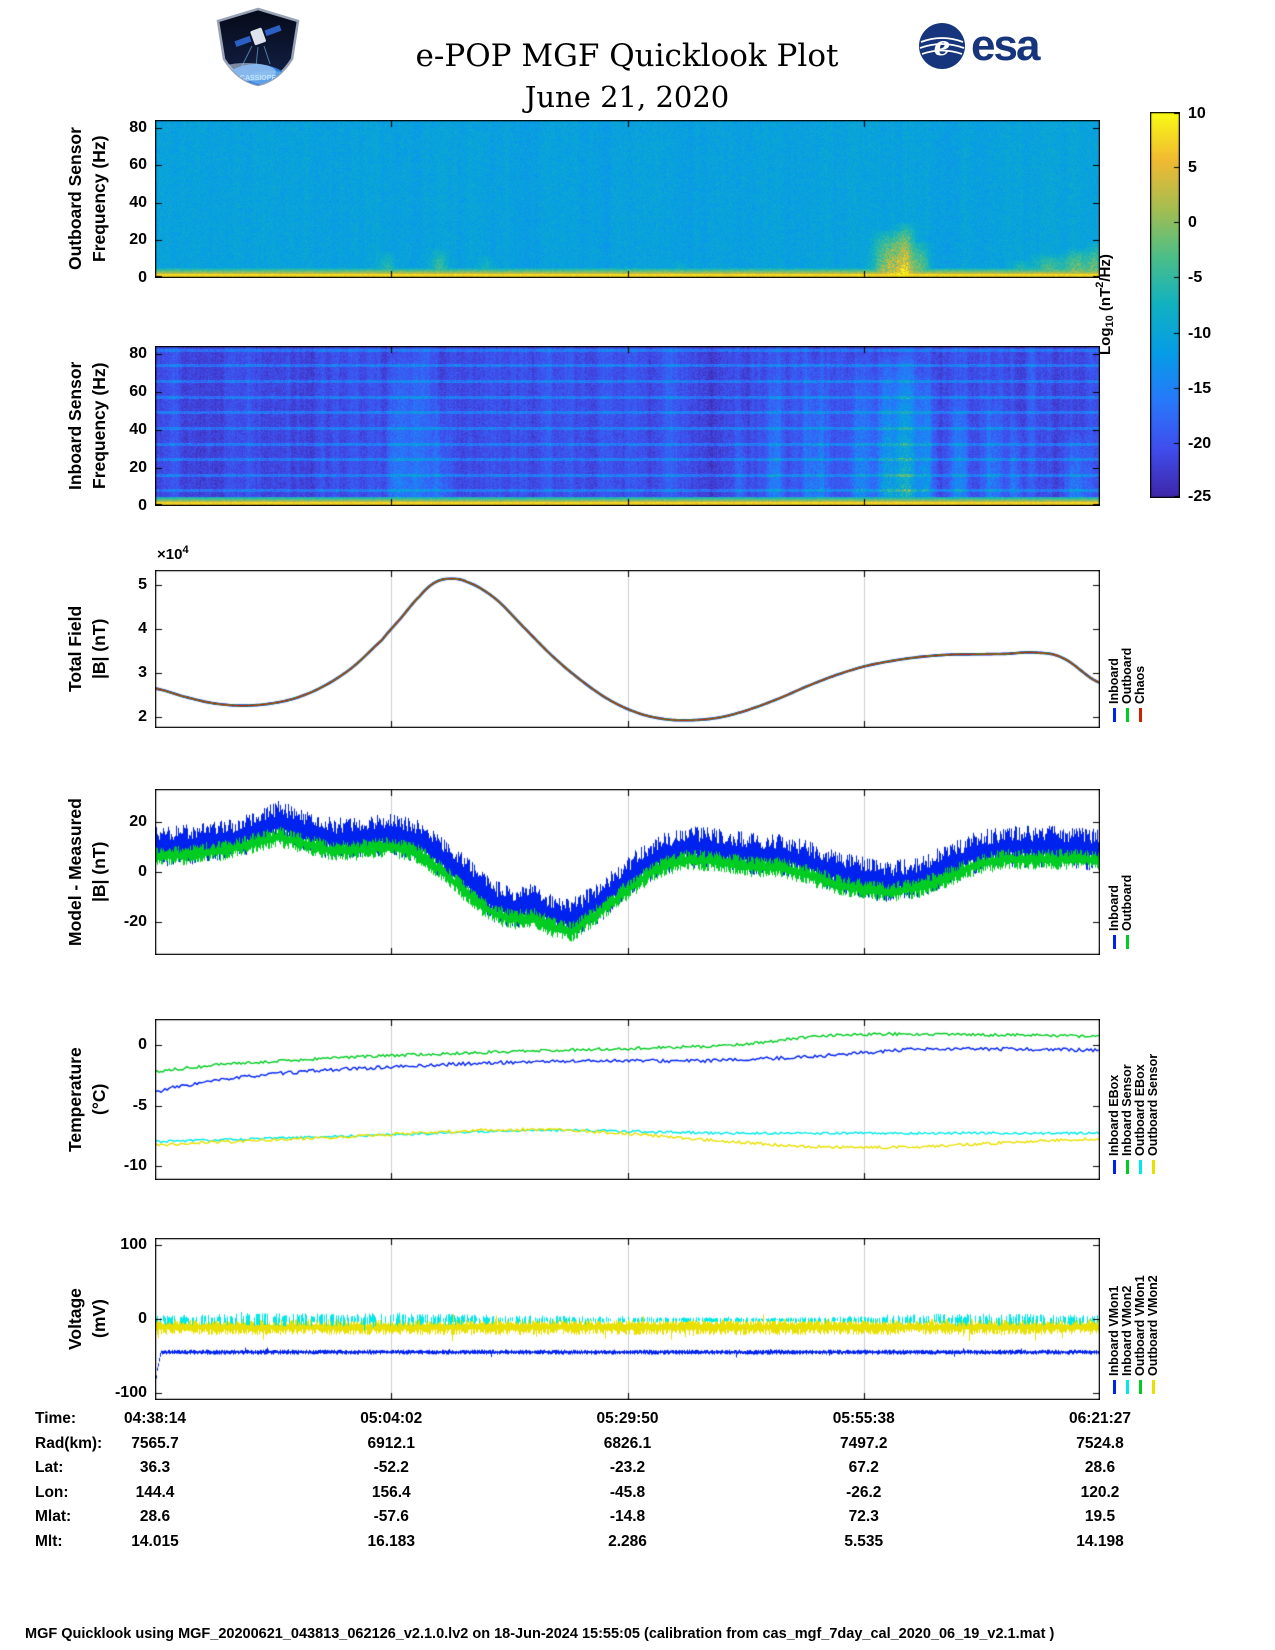 This screenshot has height=1650, width=1275. What do you see at coordinates (155, 1443) in the screenshot?
I see `table-cell: 7565.7` at bounding box center [155, 1443].